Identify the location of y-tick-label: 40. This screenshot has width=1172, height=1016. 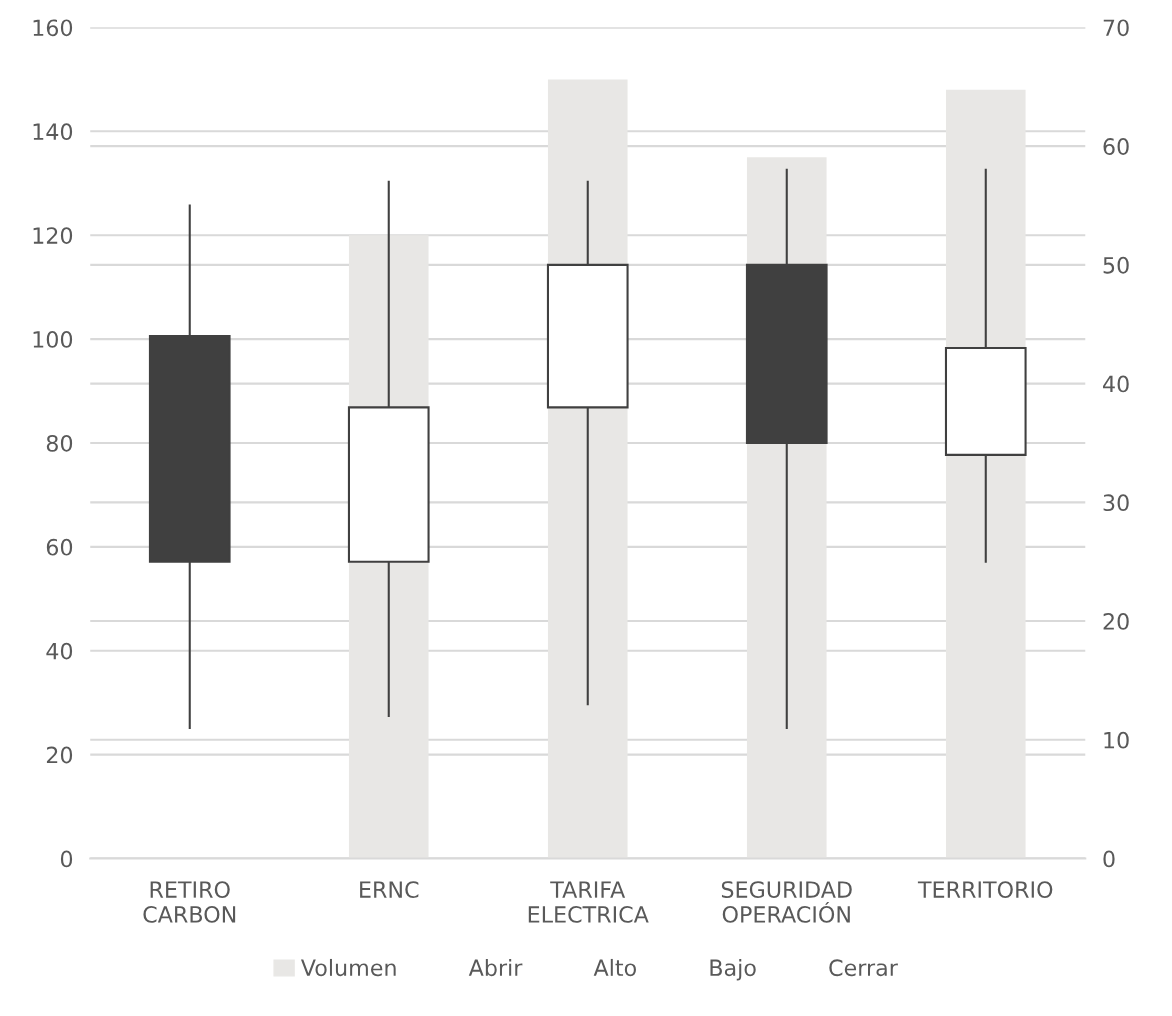
(59, 651).